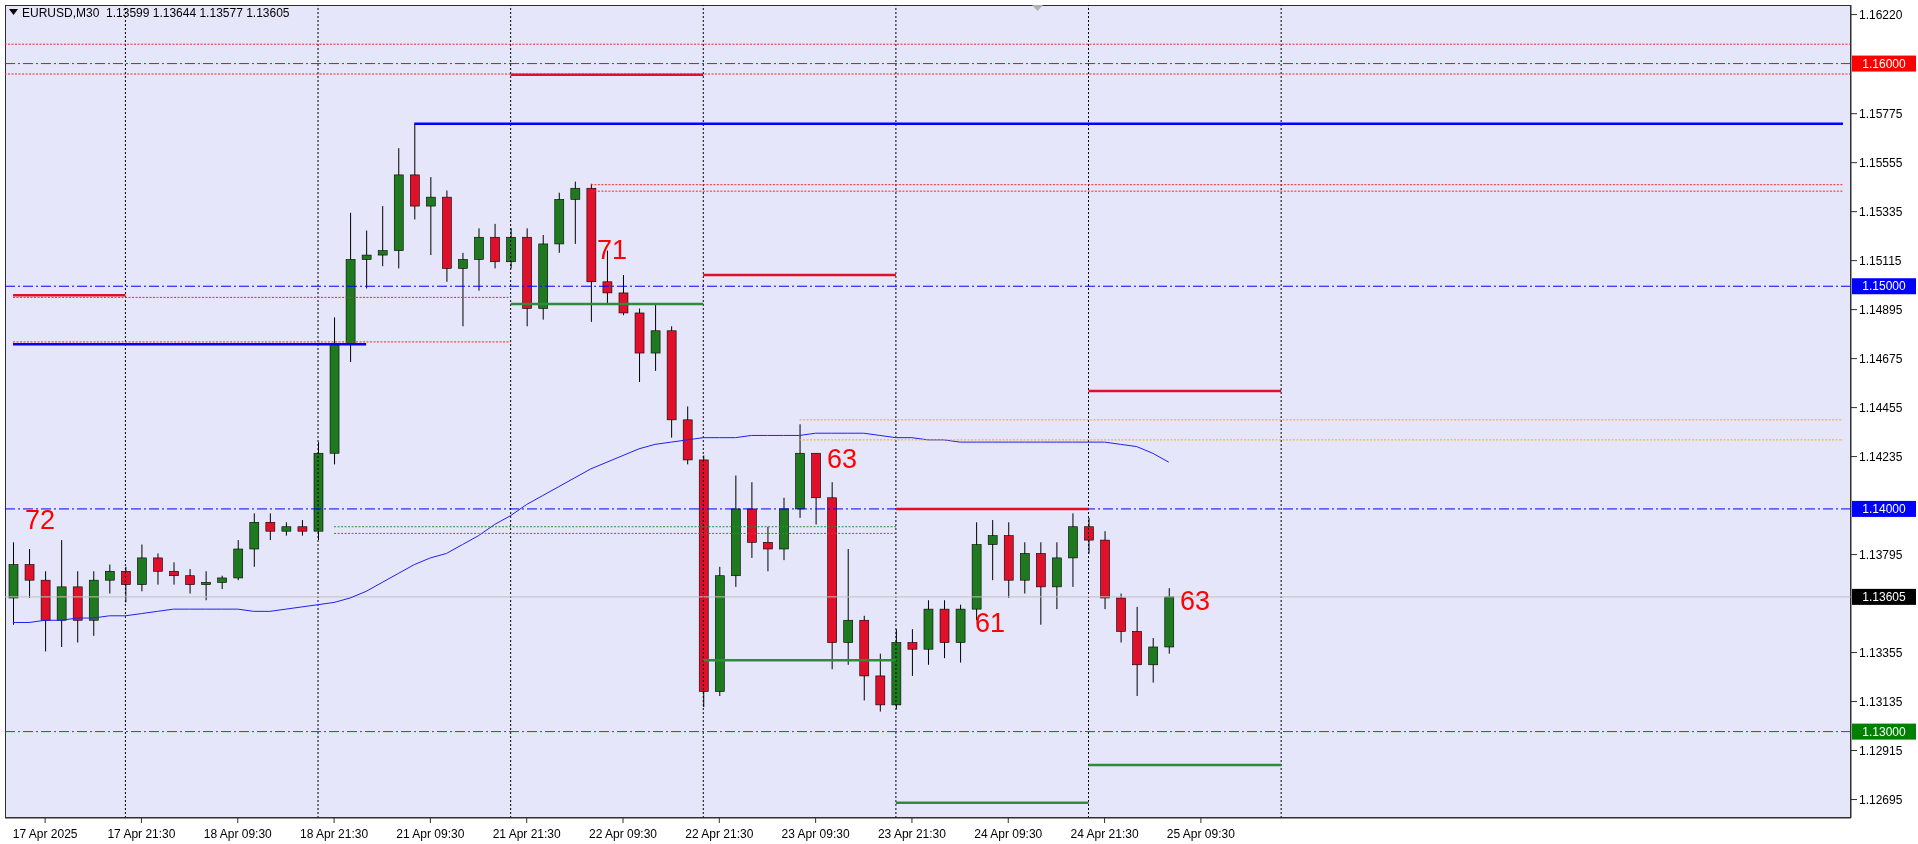  I want to click on x-tick-label: 25 Apr 09:30, so click(1201, 834).